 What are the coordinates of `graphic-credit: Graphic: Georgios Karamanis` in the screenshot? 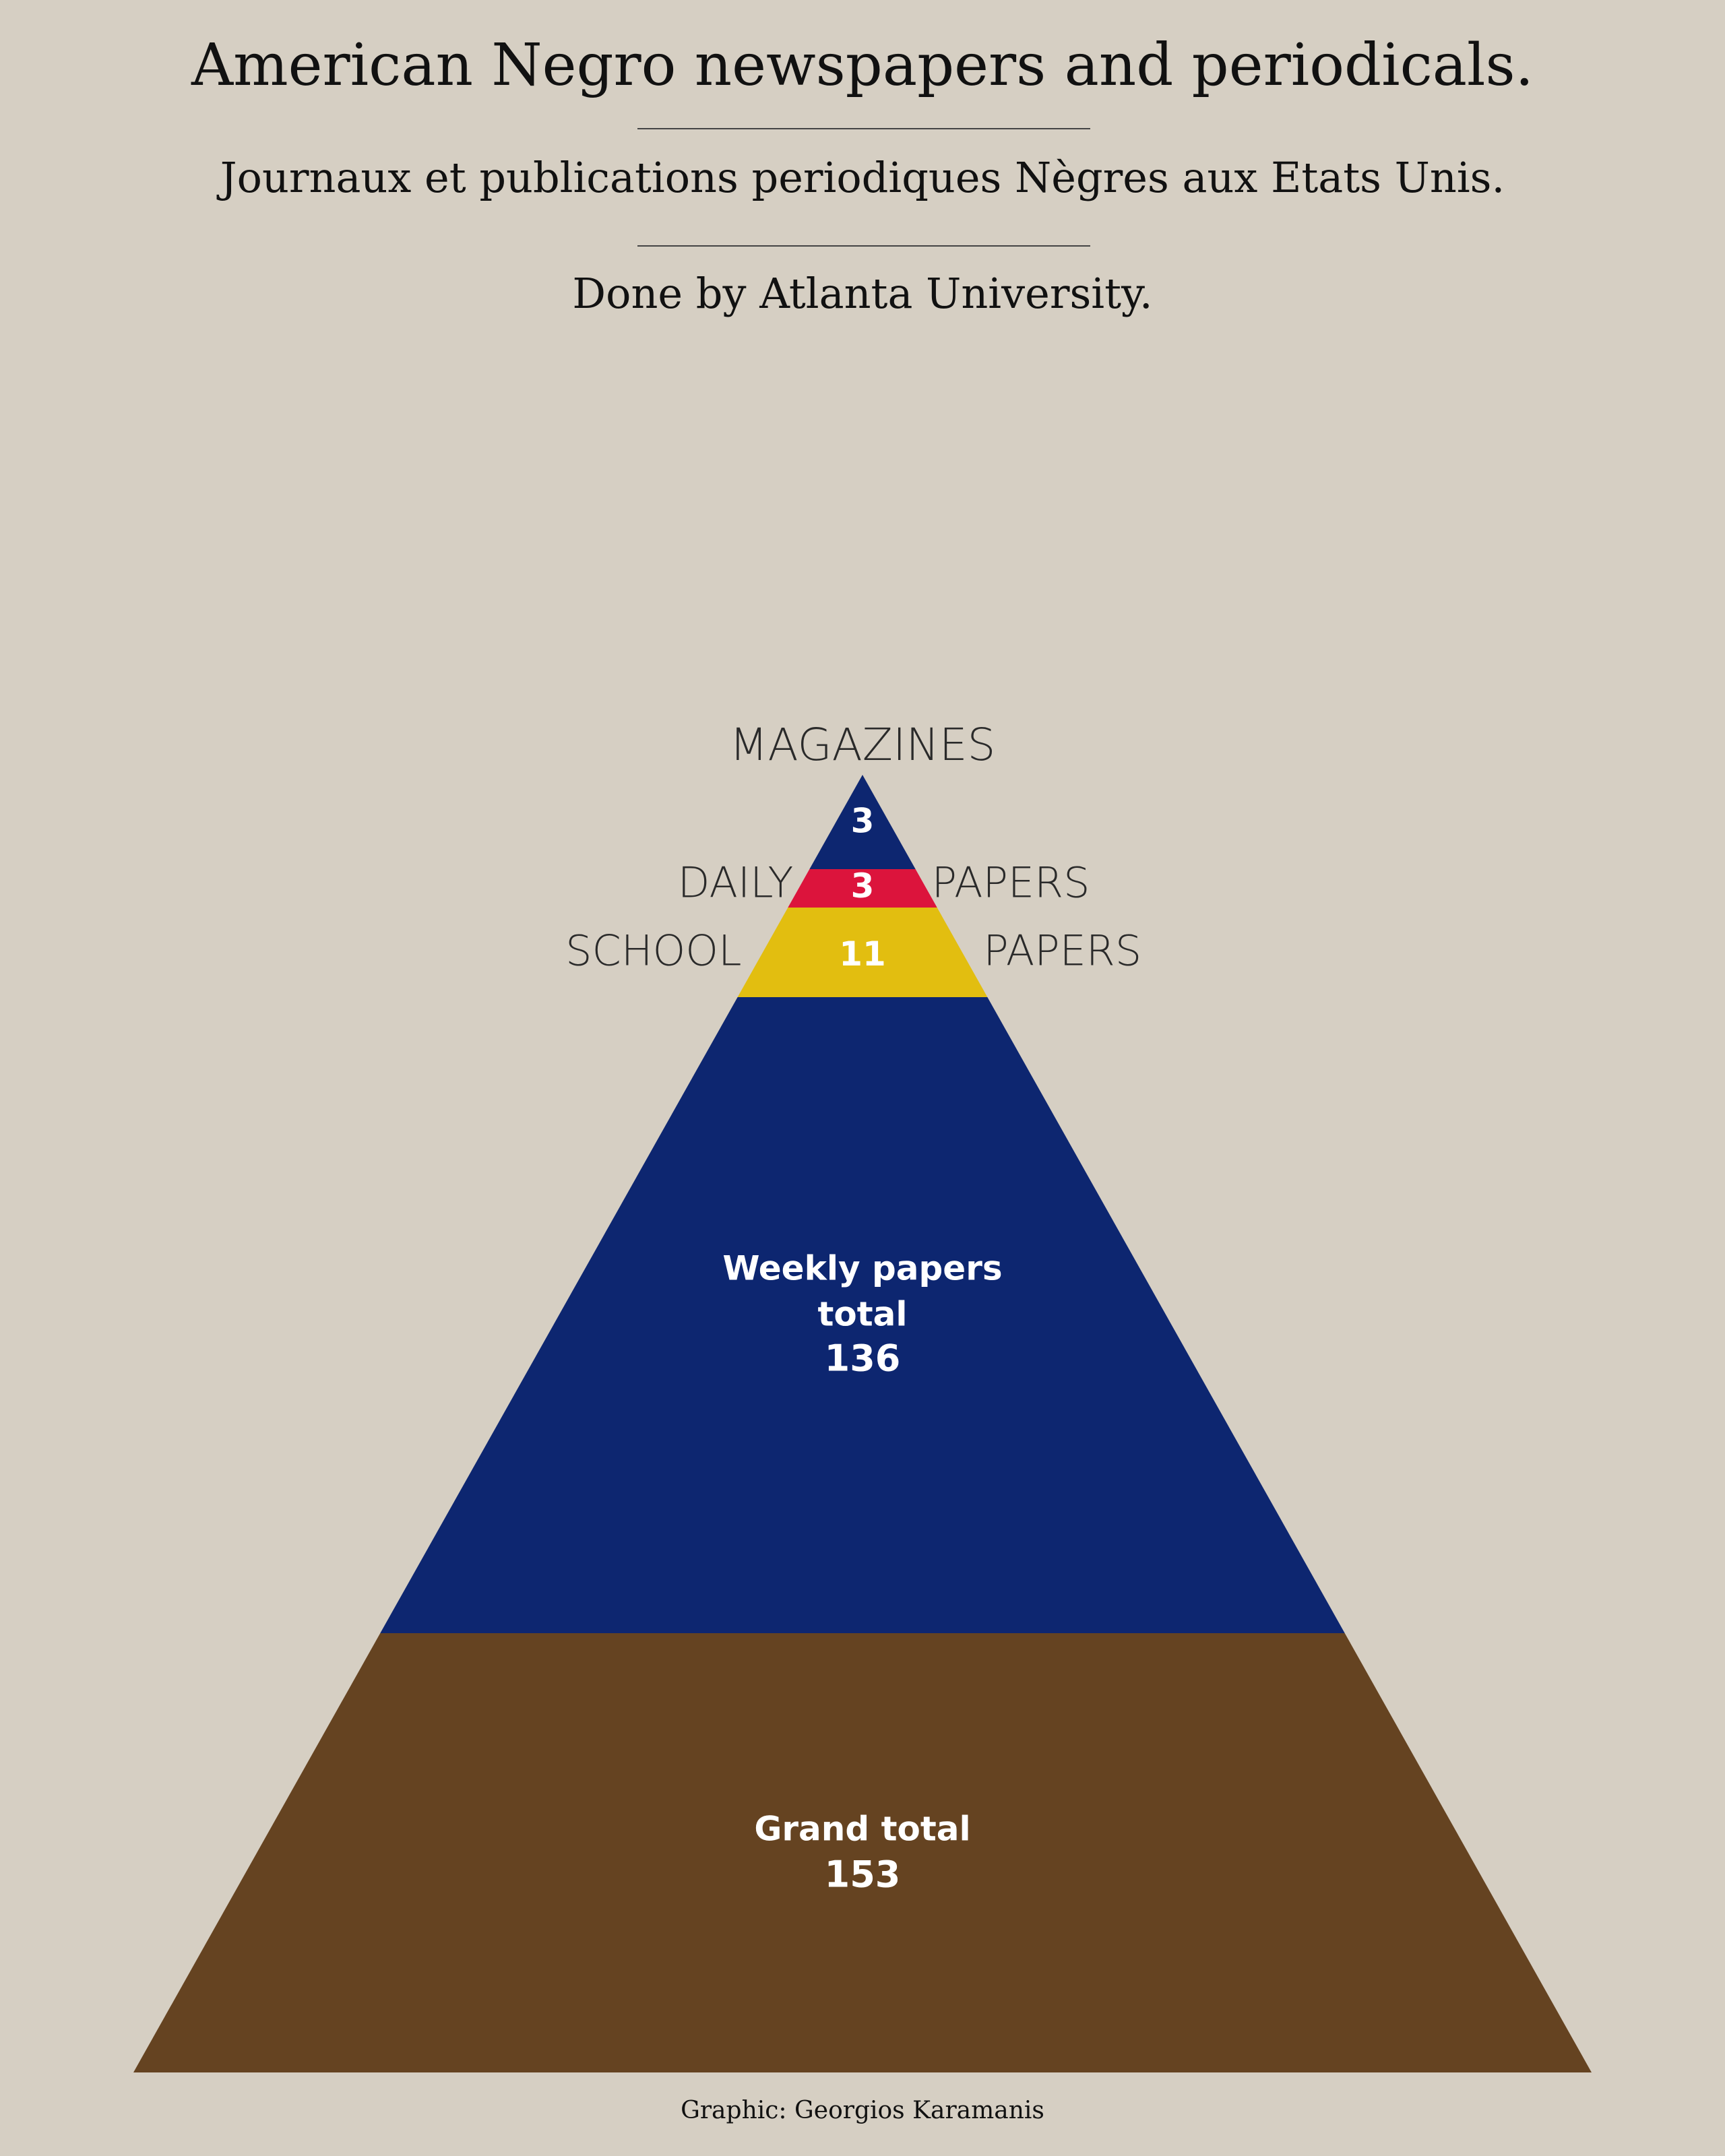 It's located at (862, 2110).